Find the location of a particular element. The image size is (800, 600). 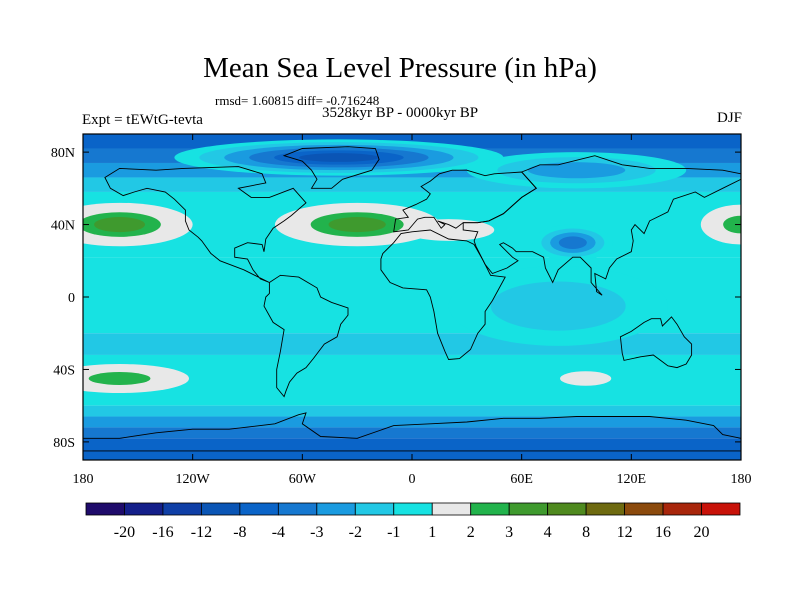

colorbar-boxes is located at coordinates (413, 509).